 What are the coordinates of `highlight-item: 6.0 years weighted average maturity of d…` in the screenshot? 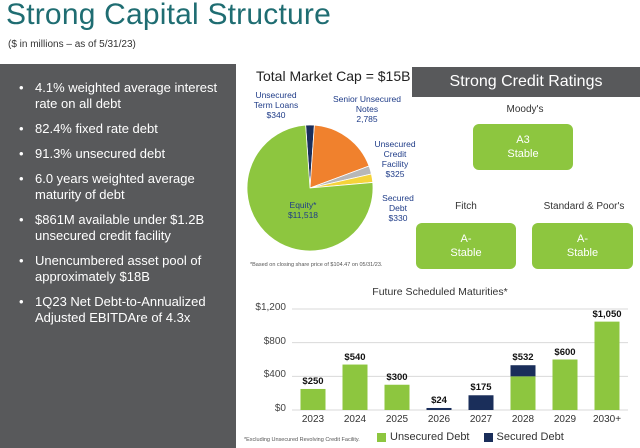 It's located at (125, 187).